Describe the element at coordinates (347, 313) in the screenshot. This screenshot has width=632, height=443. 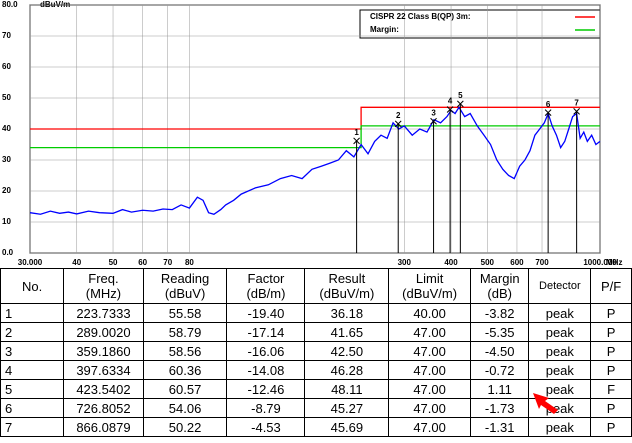
I see `table-cell: 36.18` at that location.